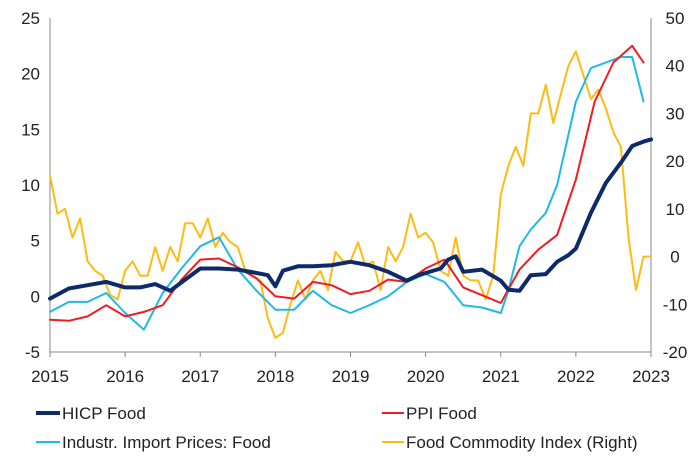 This screenshot has height=457, width=700. What do you see at coordinates (30, 129) in the screenshot?
I see `left-tick-label: 15` at bounding box center [30, 129].